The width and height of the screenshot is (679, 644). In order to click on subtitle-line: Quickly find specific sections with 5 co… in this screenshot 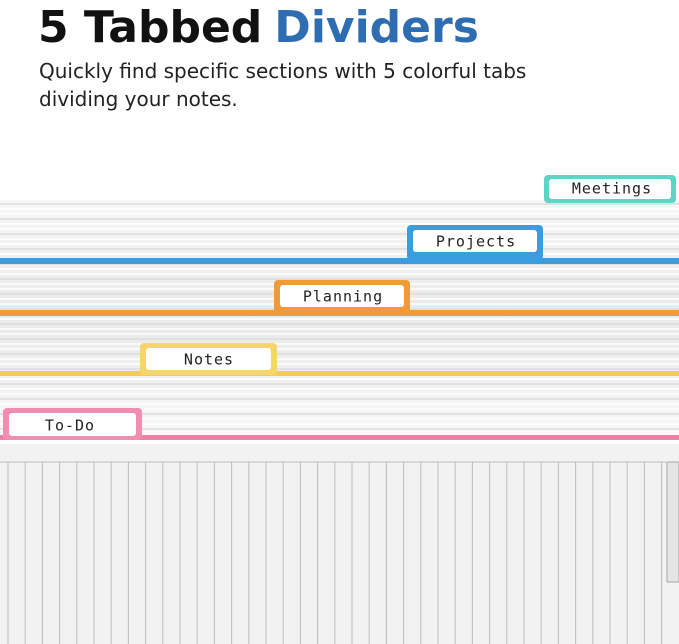, I will do `click(282, 71)`.